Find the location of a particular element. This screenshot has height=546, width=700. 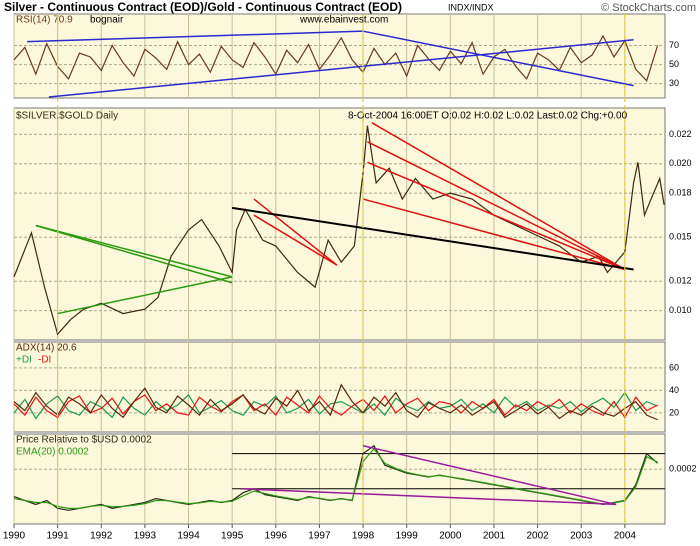

y-tick-label: 0.022 is located at coordinates (680, 134).